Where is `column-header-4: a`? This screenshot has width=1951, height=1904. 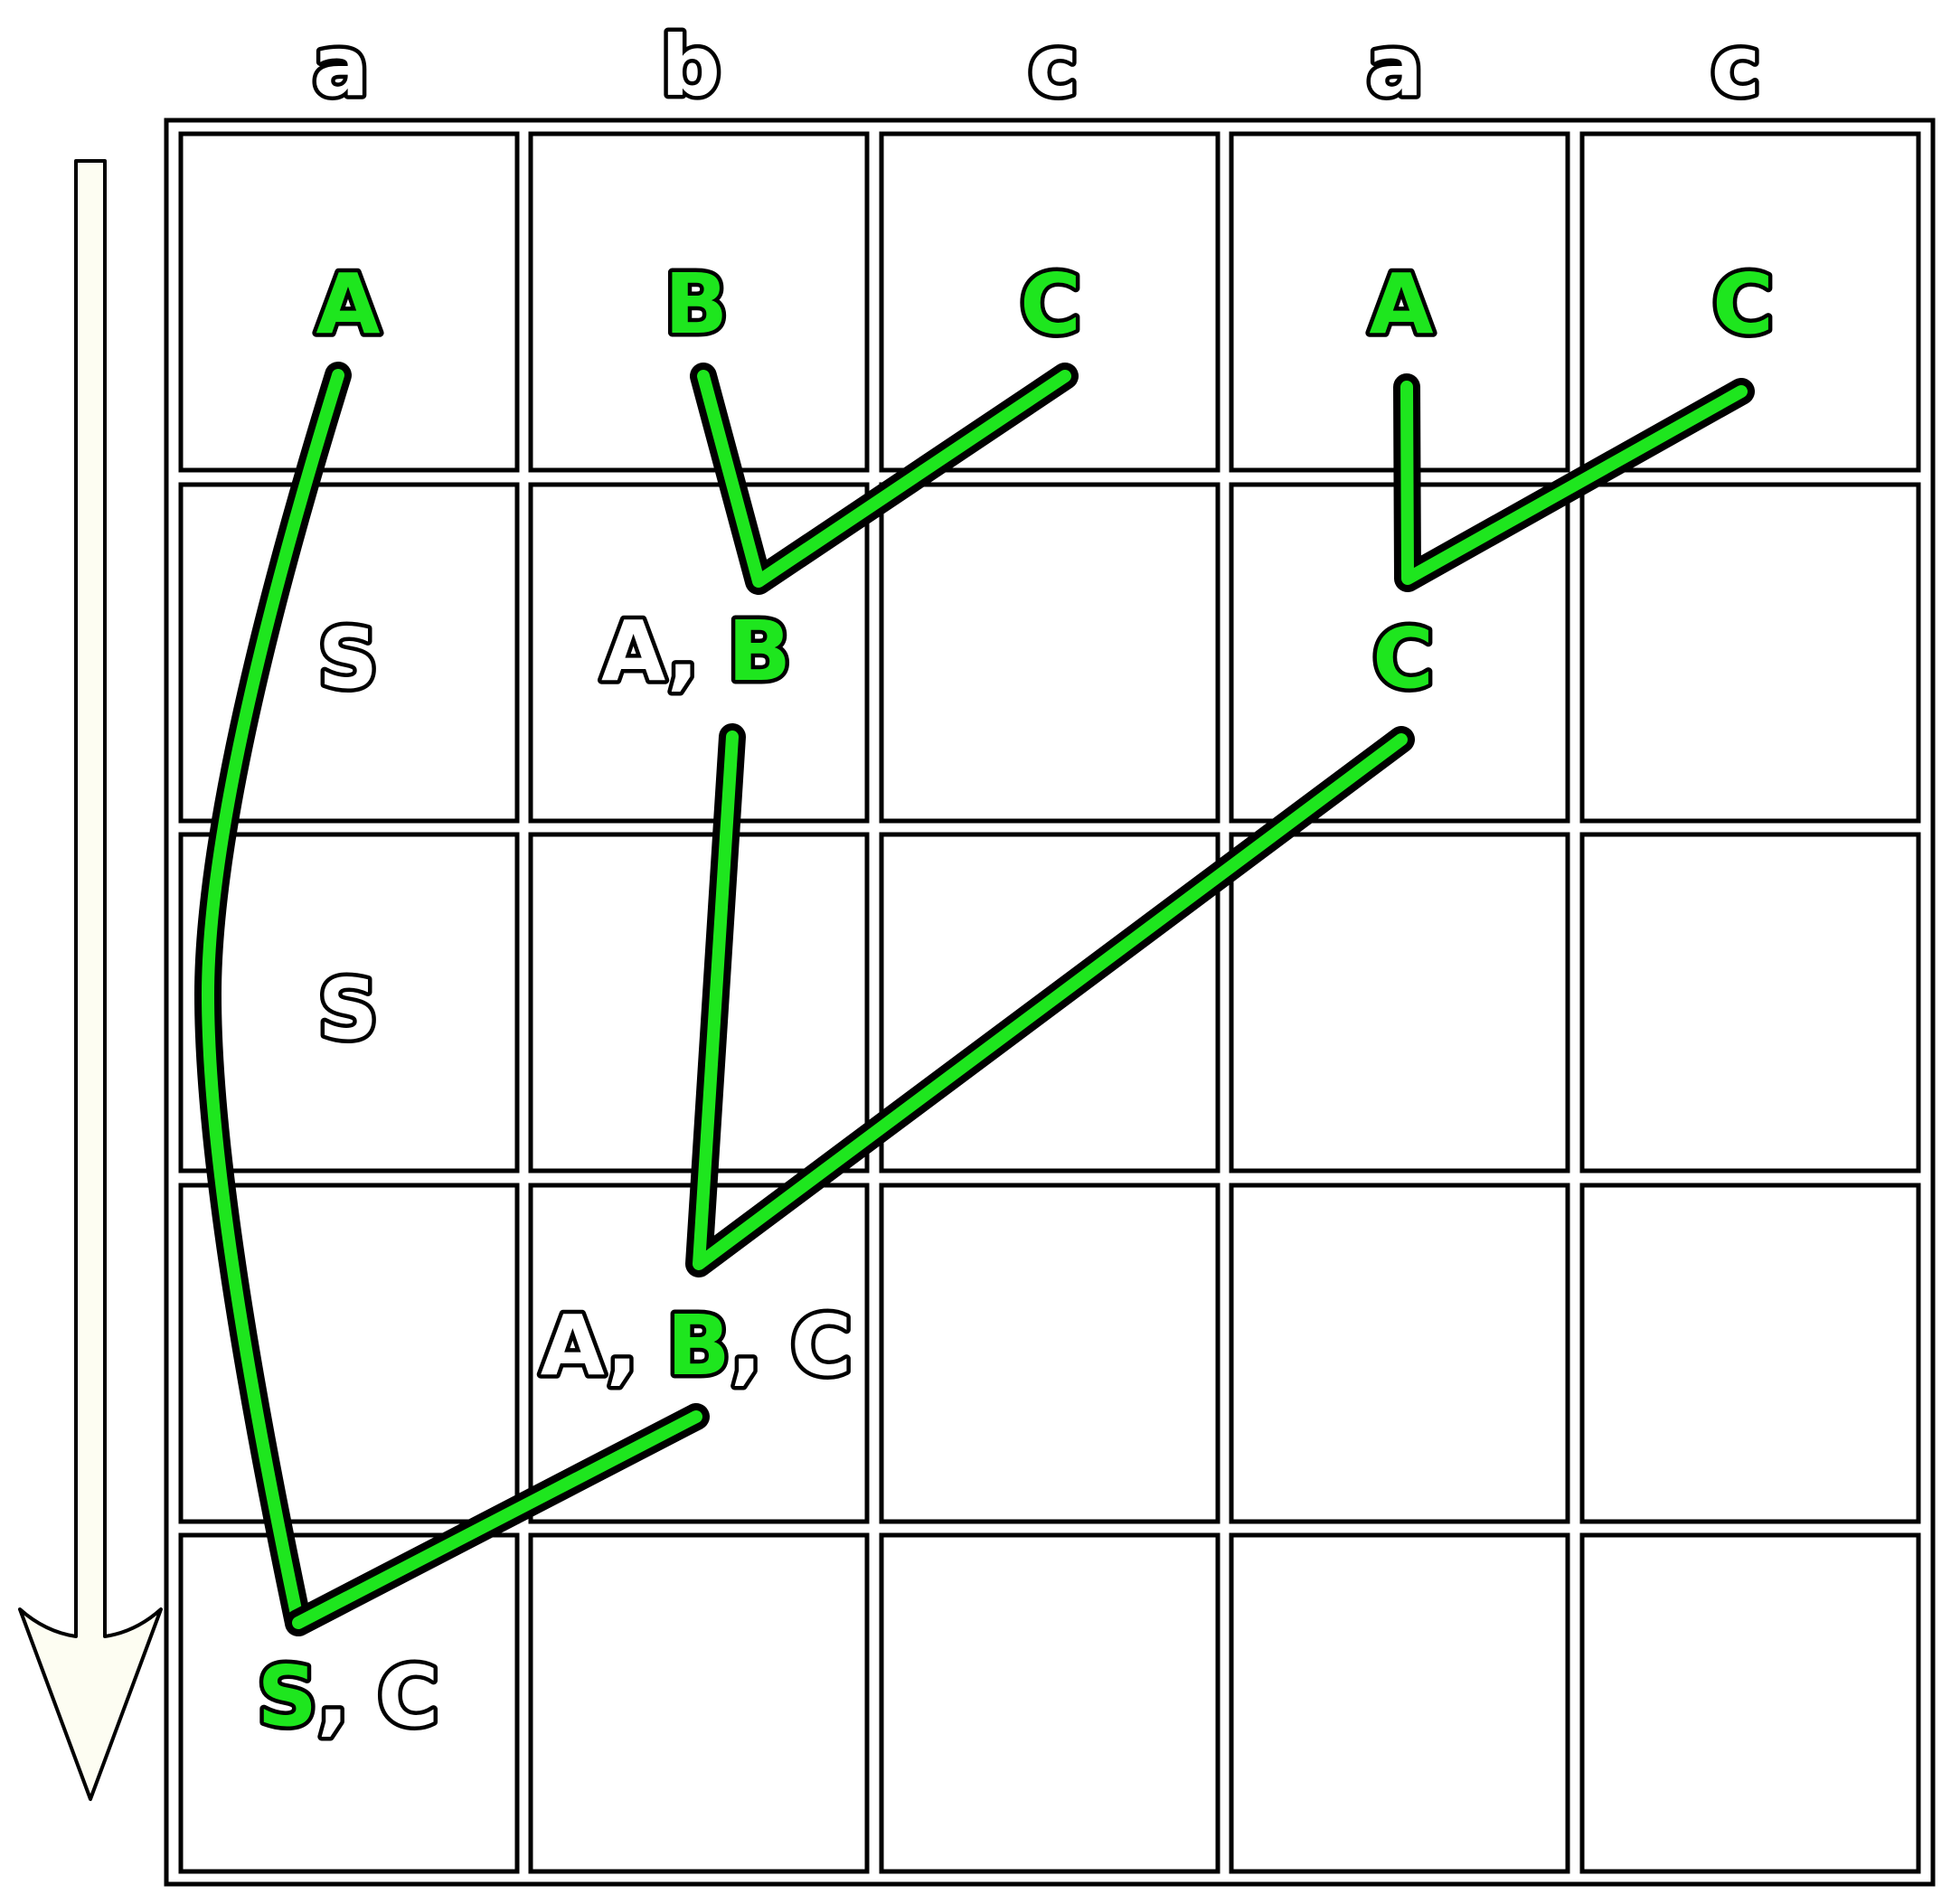 column-header-4: a is located at coordinates (1395, 66).